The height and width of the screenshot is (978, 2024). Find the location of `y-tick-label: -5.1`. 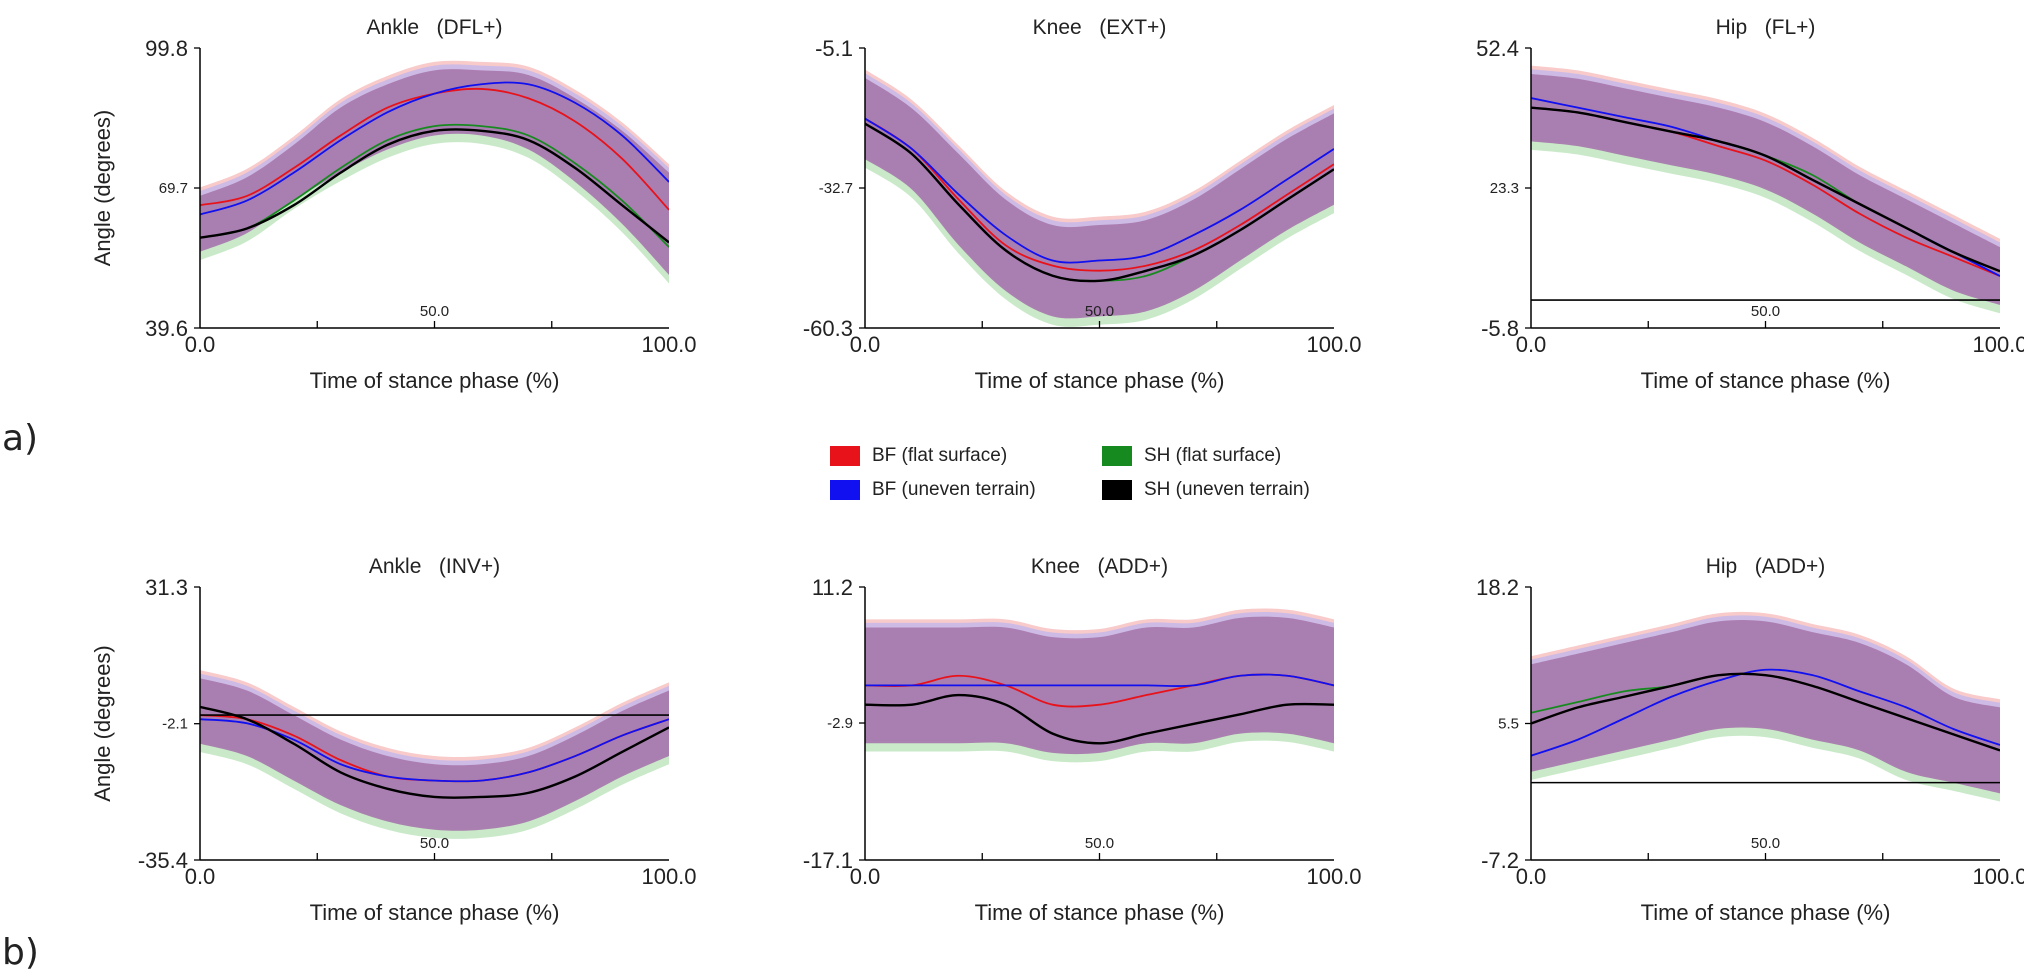

y-tick-label: -5.1 is located at coordinates (834, 48).